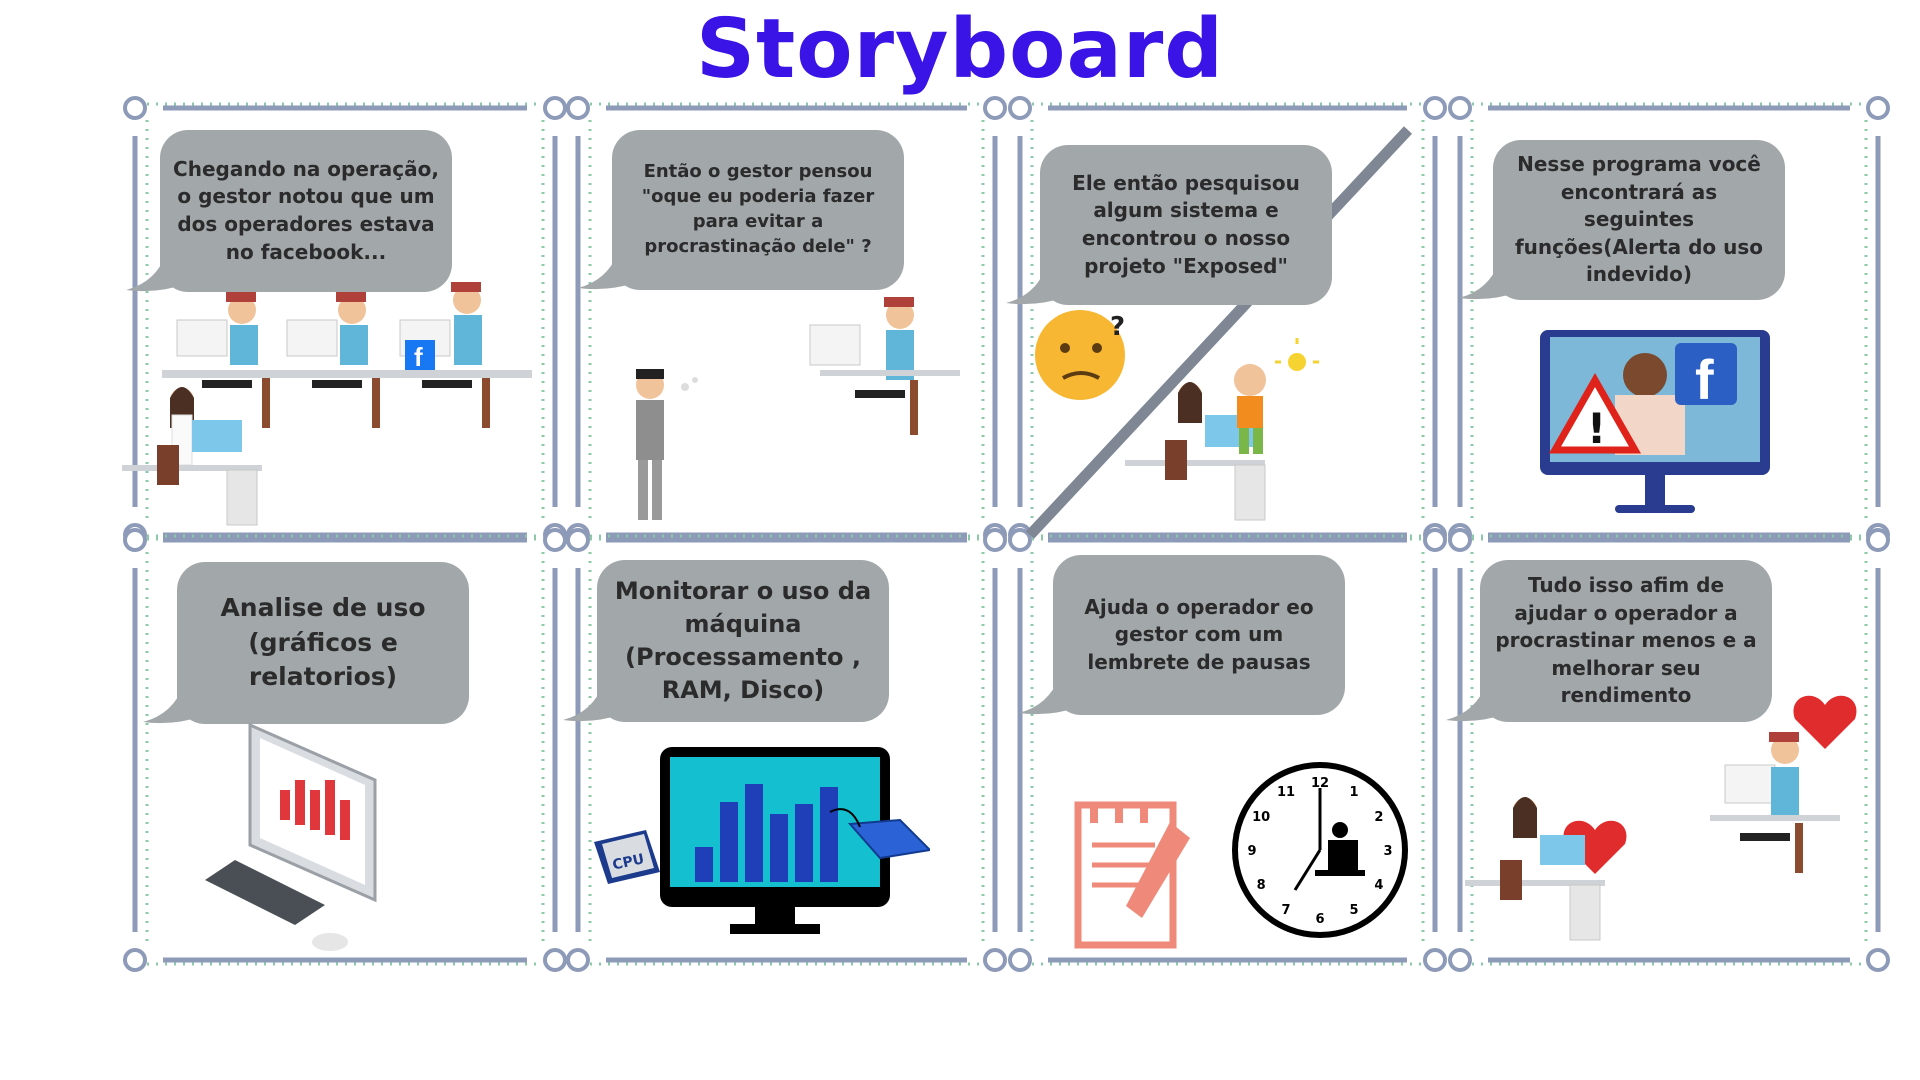 This screenshot has width=1920, height=1080. I want to click on lightbulb-icon, so click(1297, 354).